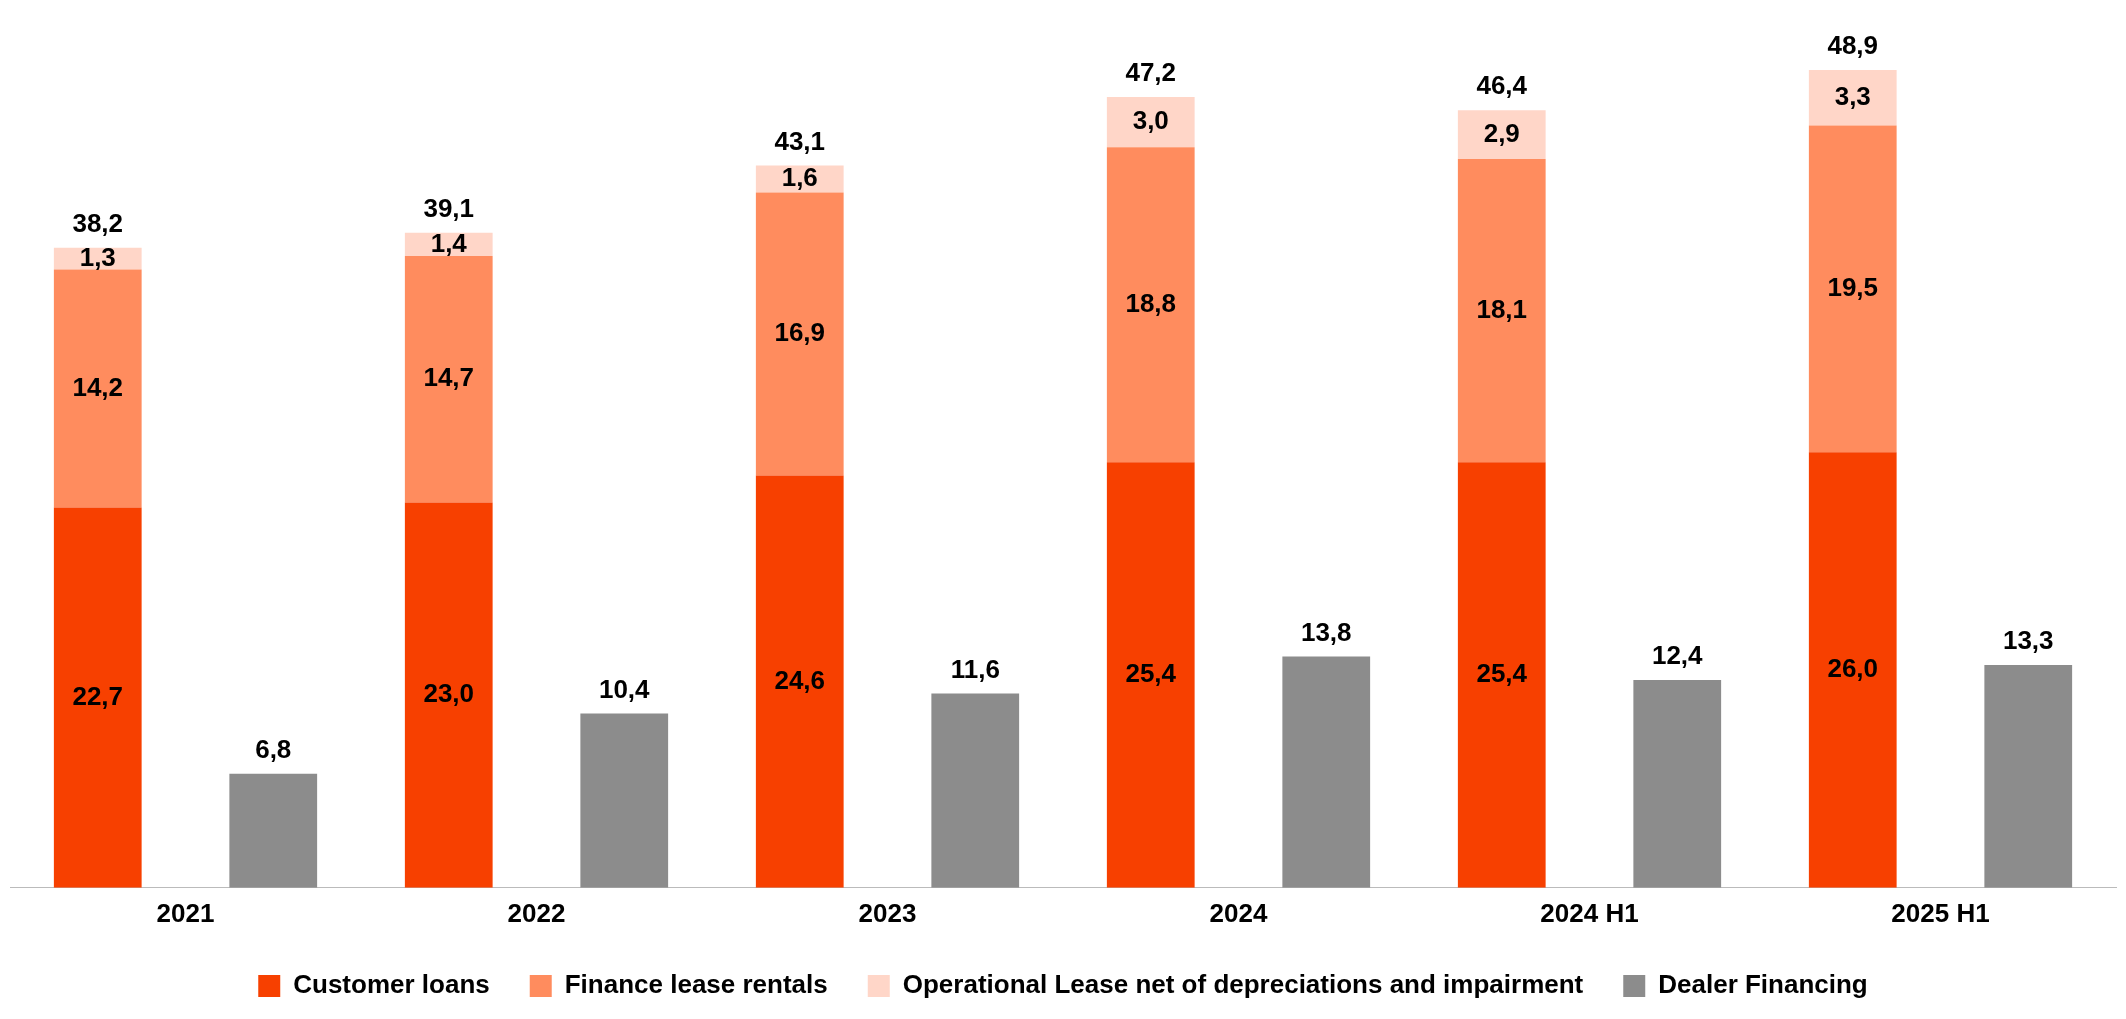 The width and height of the screenshot is (2126, 1019). Describe the element at coordinates (800, 140) in the screenshot. I see `total-label: 43,1` at that location.